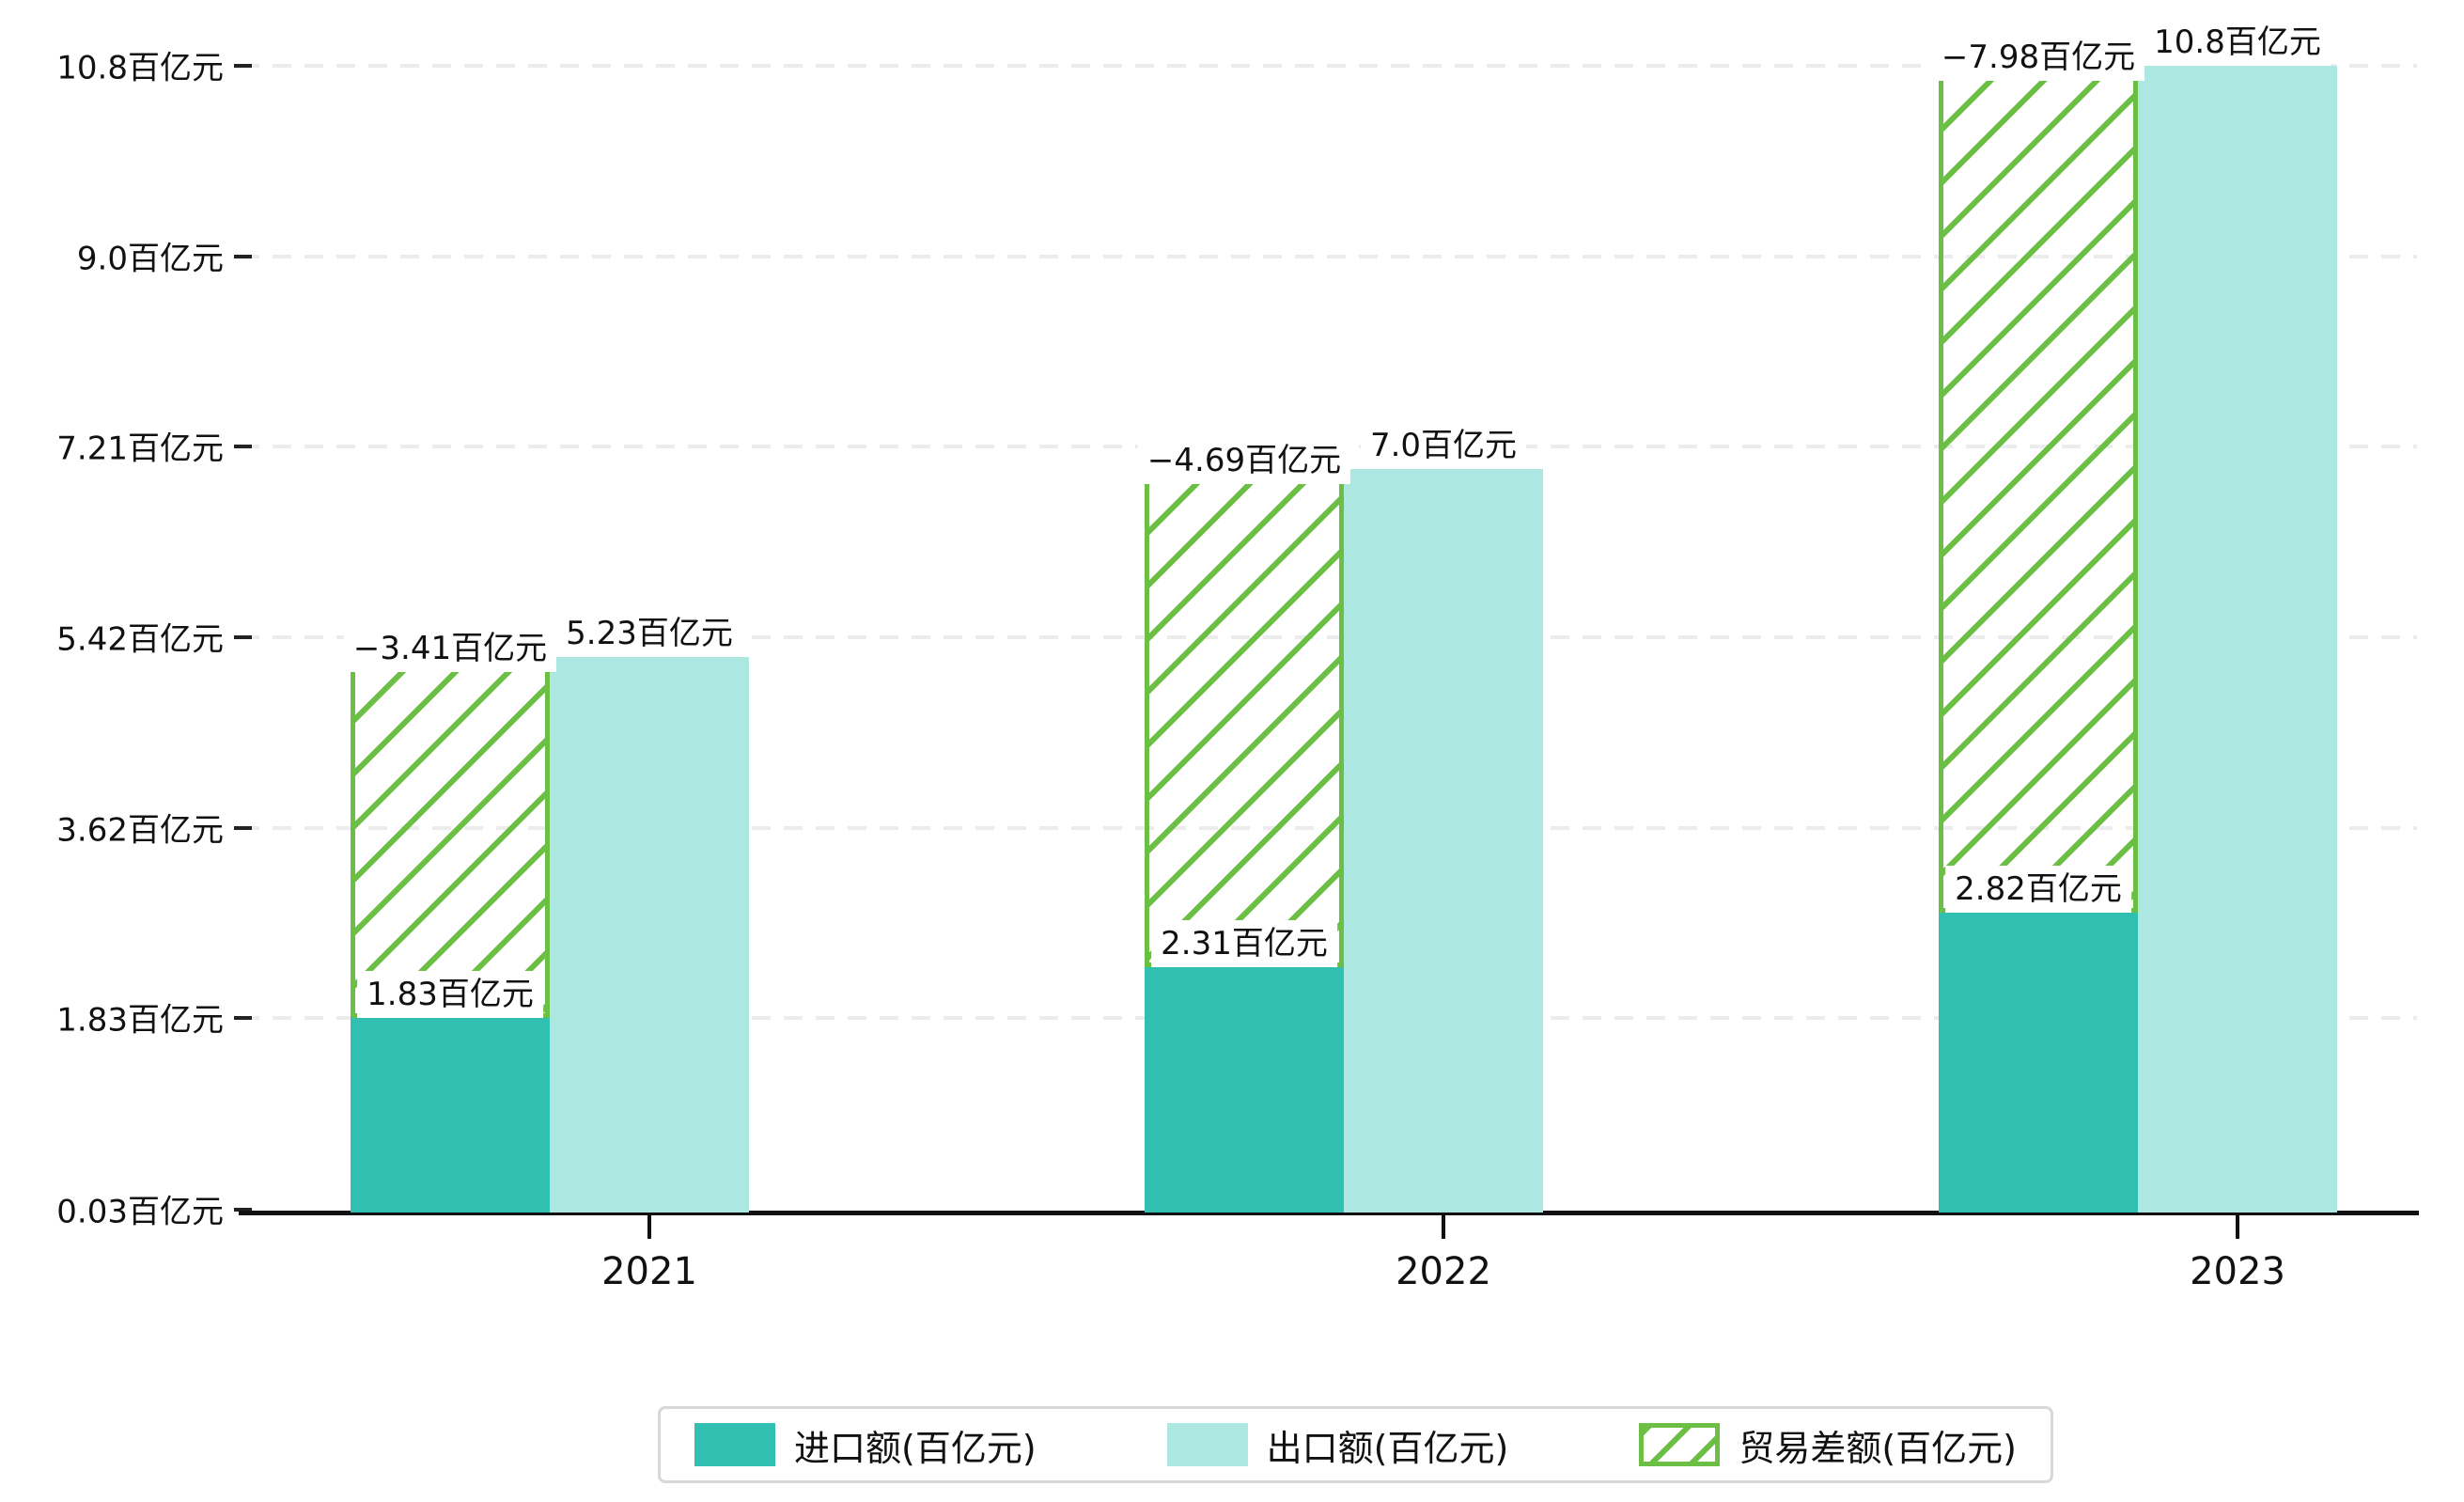  What do you see at coordinates (1878, 1448) in the screenshot?
I see `legend-label-balance: 贸易差额(百亿元)` at bounding box center [1878, 1448].